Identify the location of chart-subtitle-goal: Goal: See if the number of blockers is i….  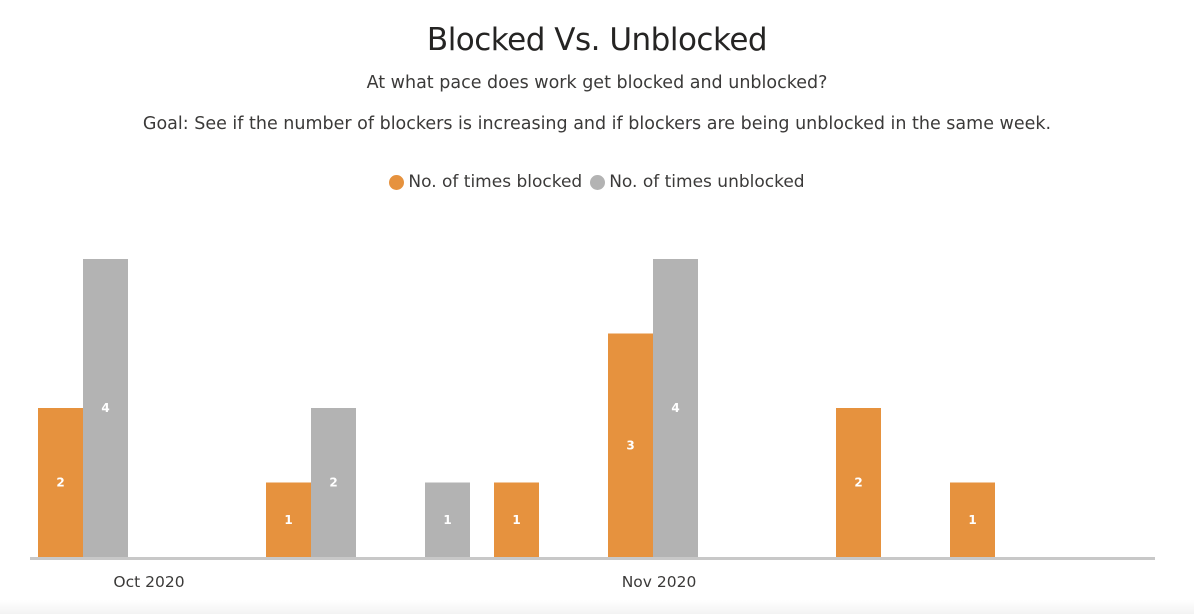
(597, 124).